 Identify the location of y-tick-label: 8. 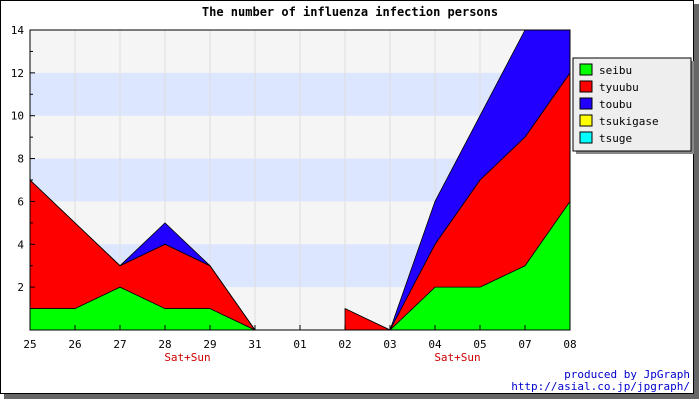
(20, 159).